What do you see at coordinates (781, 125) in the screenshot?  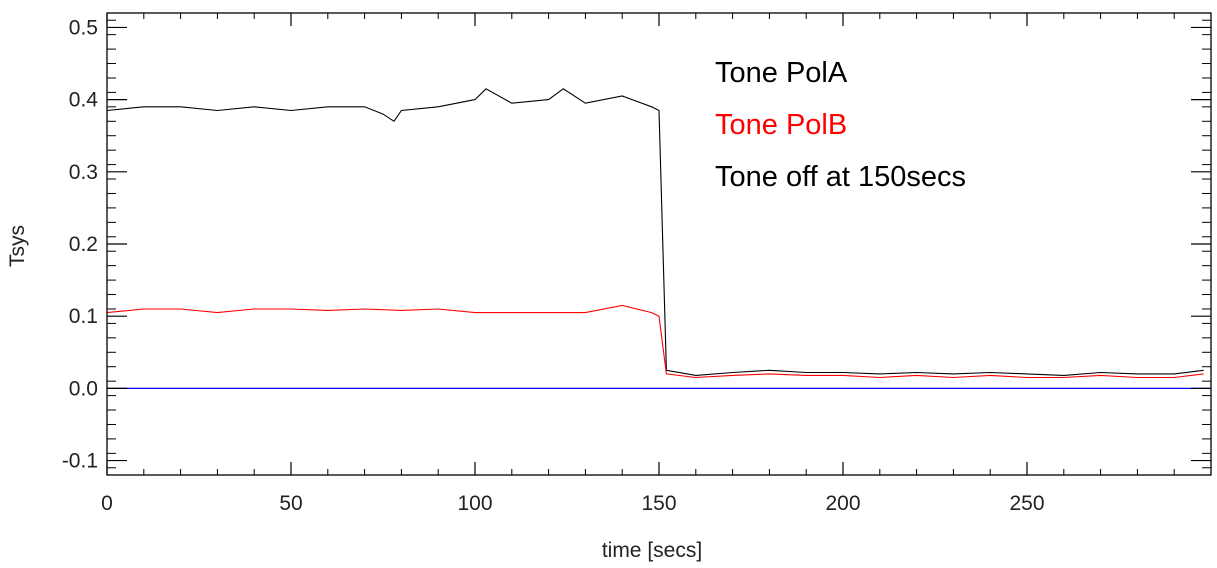 I see `legend-entry-1: Tone PolB` at bounding box center [781, 125].